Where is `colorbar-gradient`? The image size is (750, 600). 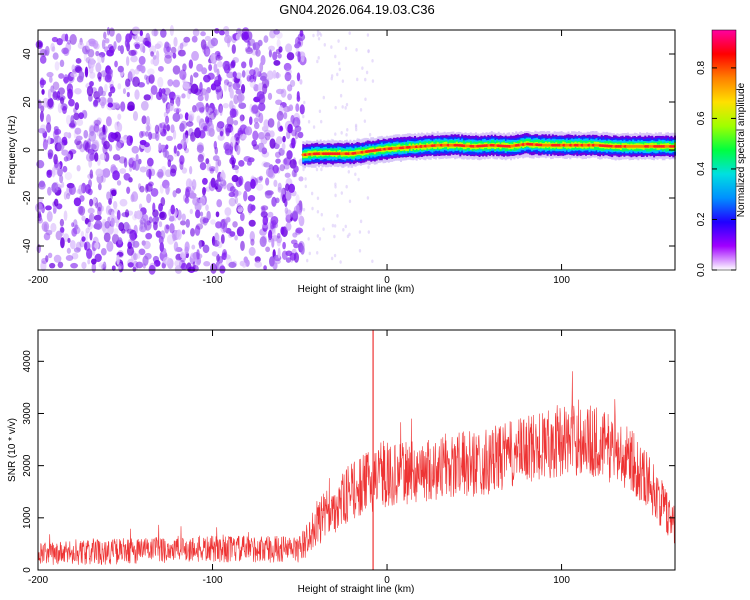 colorbar-gradient is located at coordinates (724, 150).